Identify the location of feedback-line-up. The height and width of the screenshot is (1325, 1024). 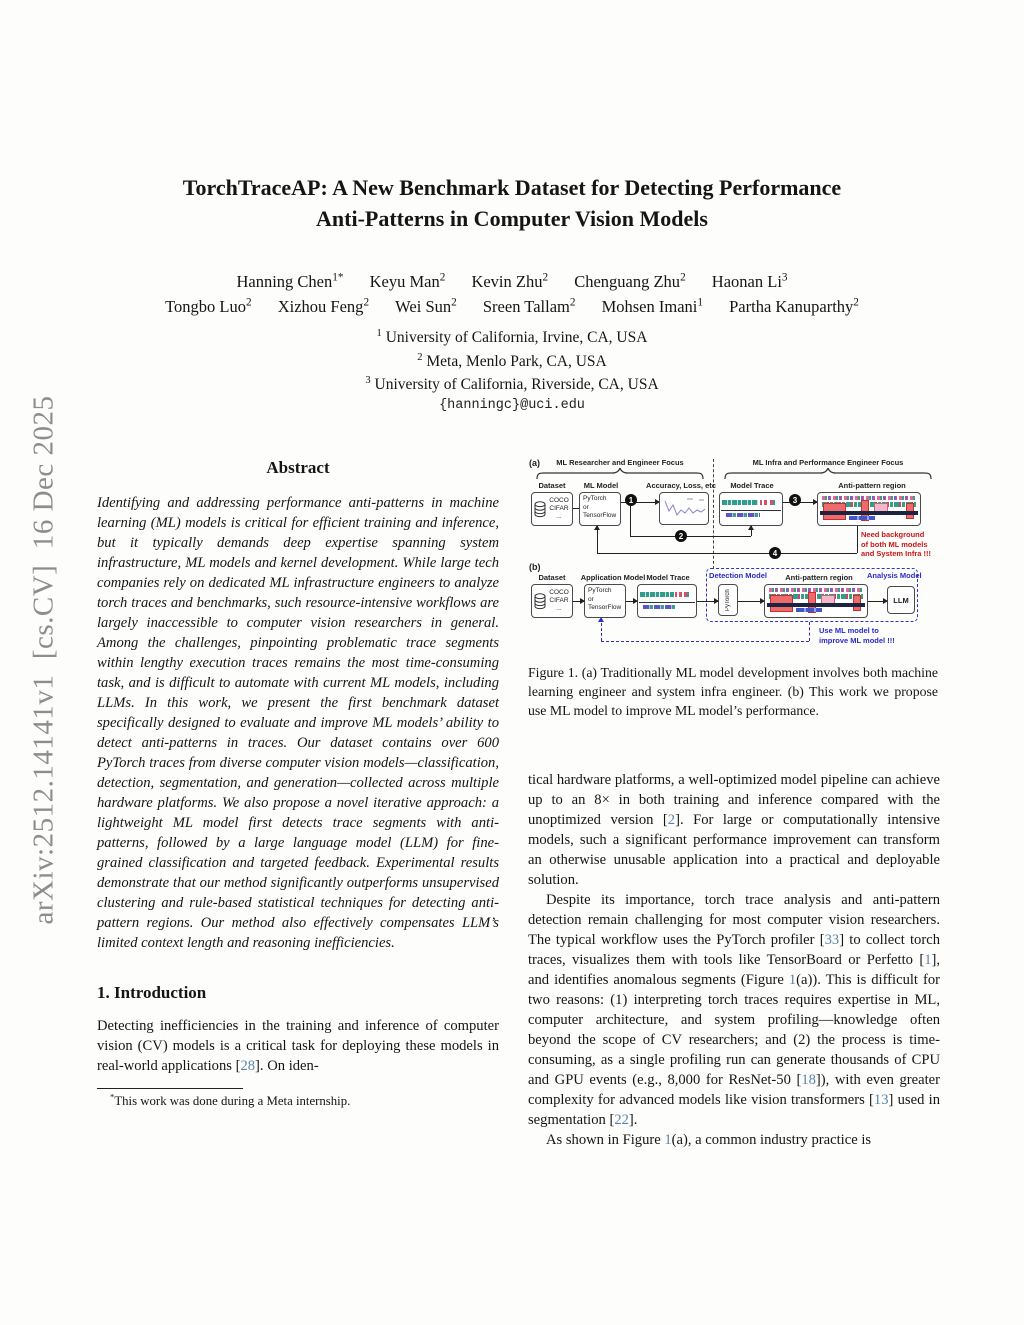
(809, 631).